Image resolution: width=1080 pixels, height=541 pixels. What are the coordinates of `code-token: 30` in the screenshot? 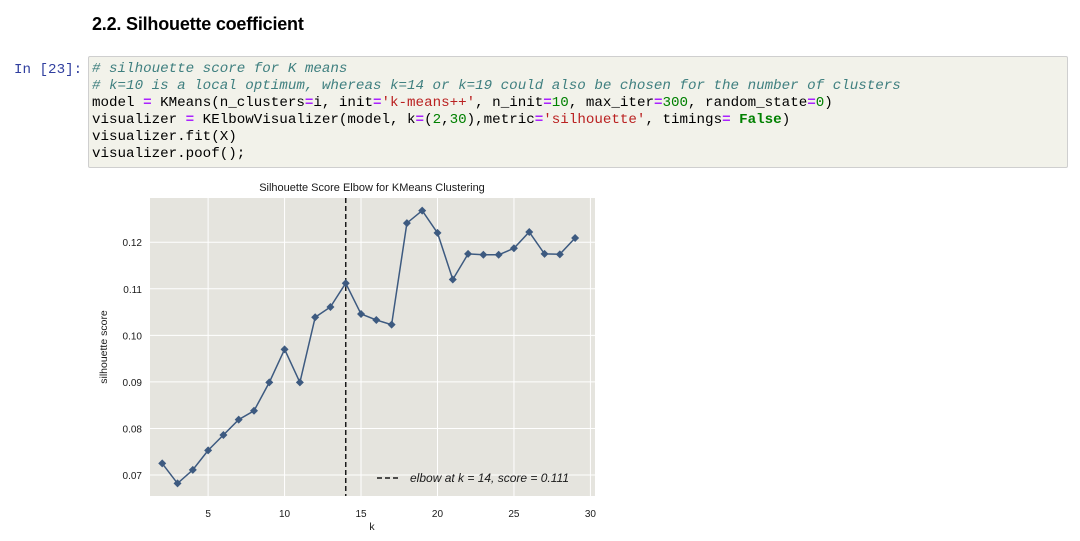 It's located at (458, 120).